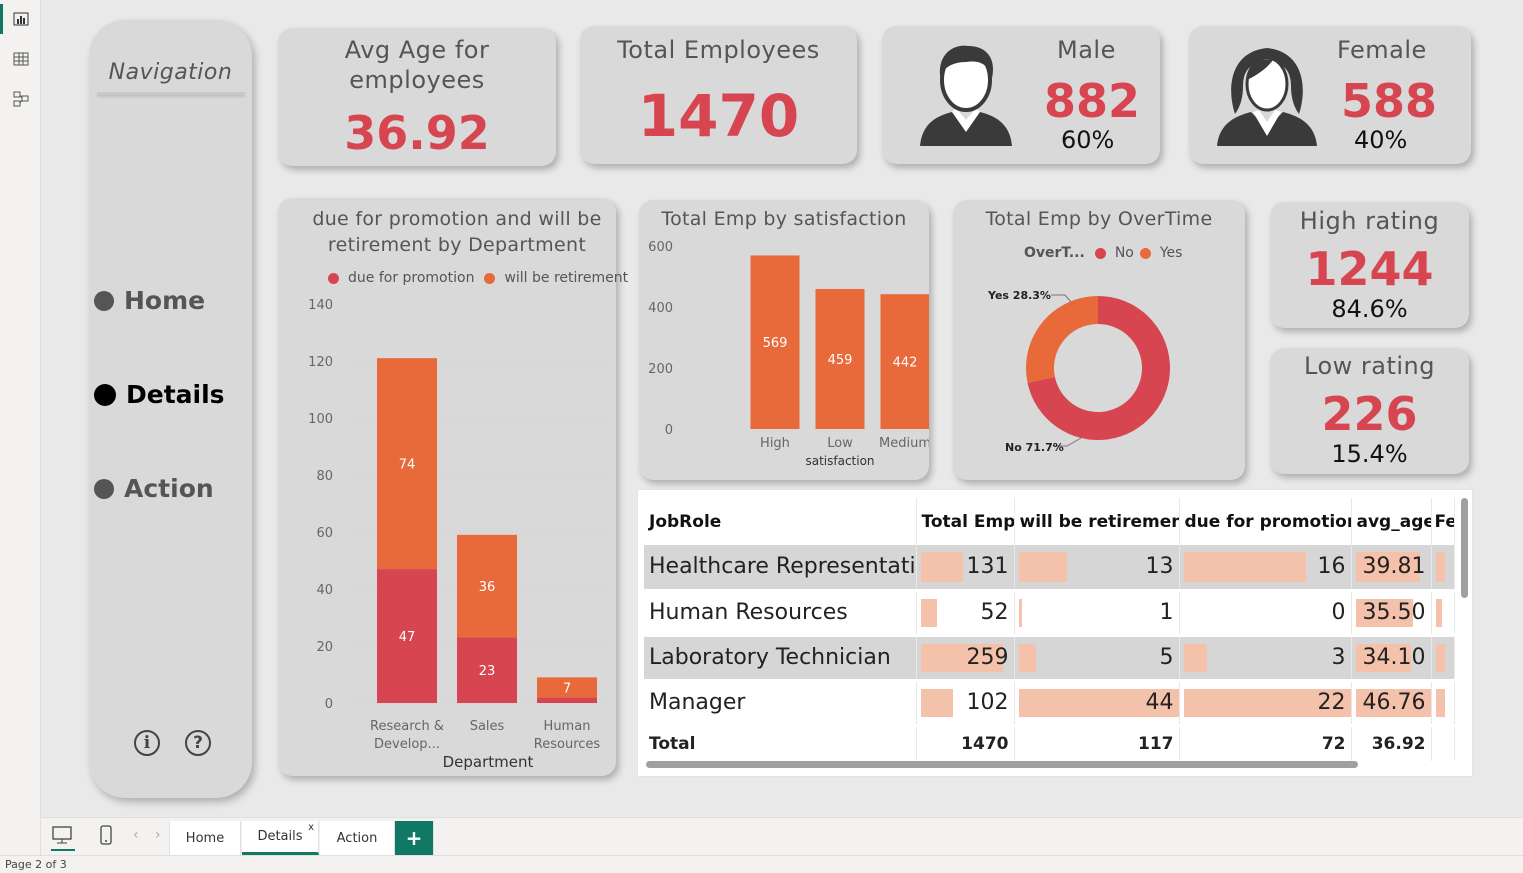 The image size is (1523, 873). I want to click on bar-data-label: 23, so click(487, 671).